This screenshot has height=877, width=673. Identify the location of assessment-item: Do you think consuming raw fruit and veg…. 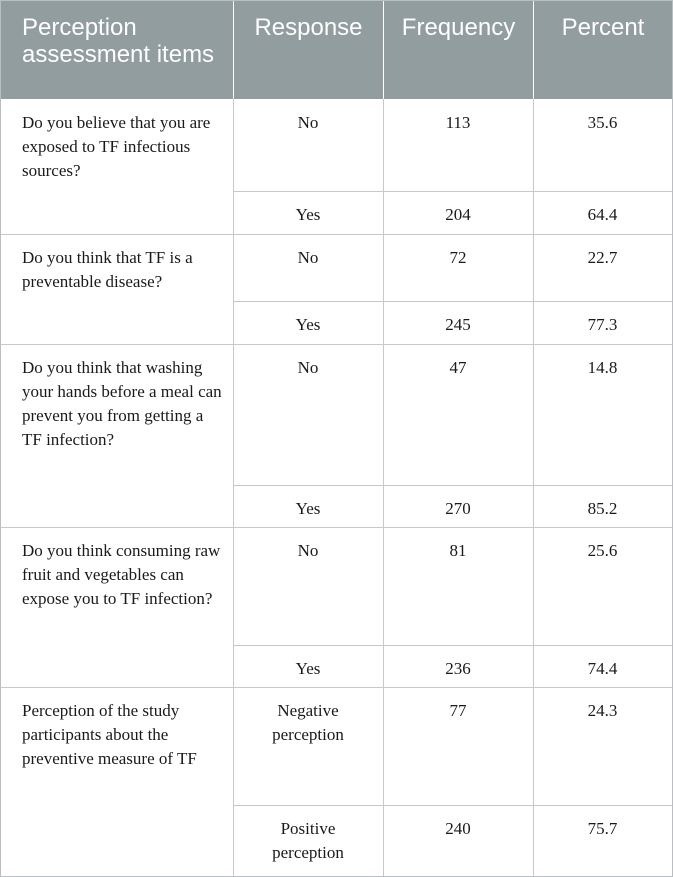
(121, 574).